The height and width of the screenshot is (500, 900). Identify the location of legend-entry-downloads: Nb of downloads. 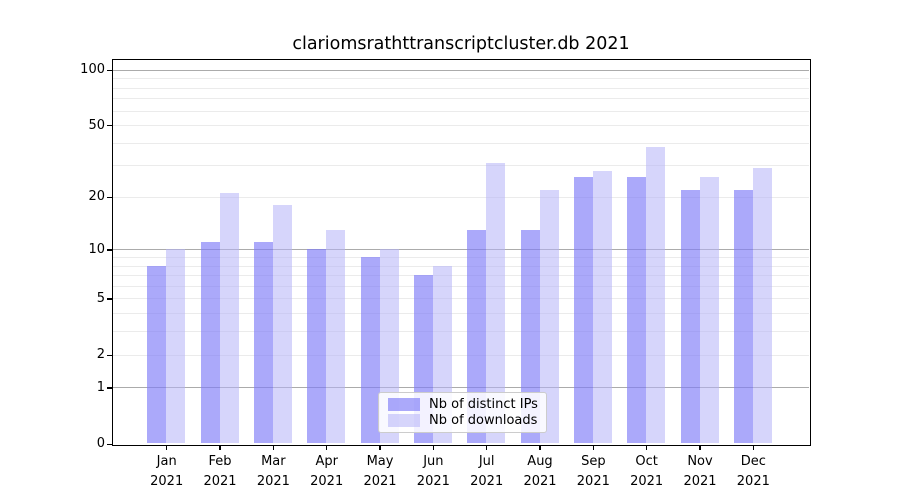
(462, 420).